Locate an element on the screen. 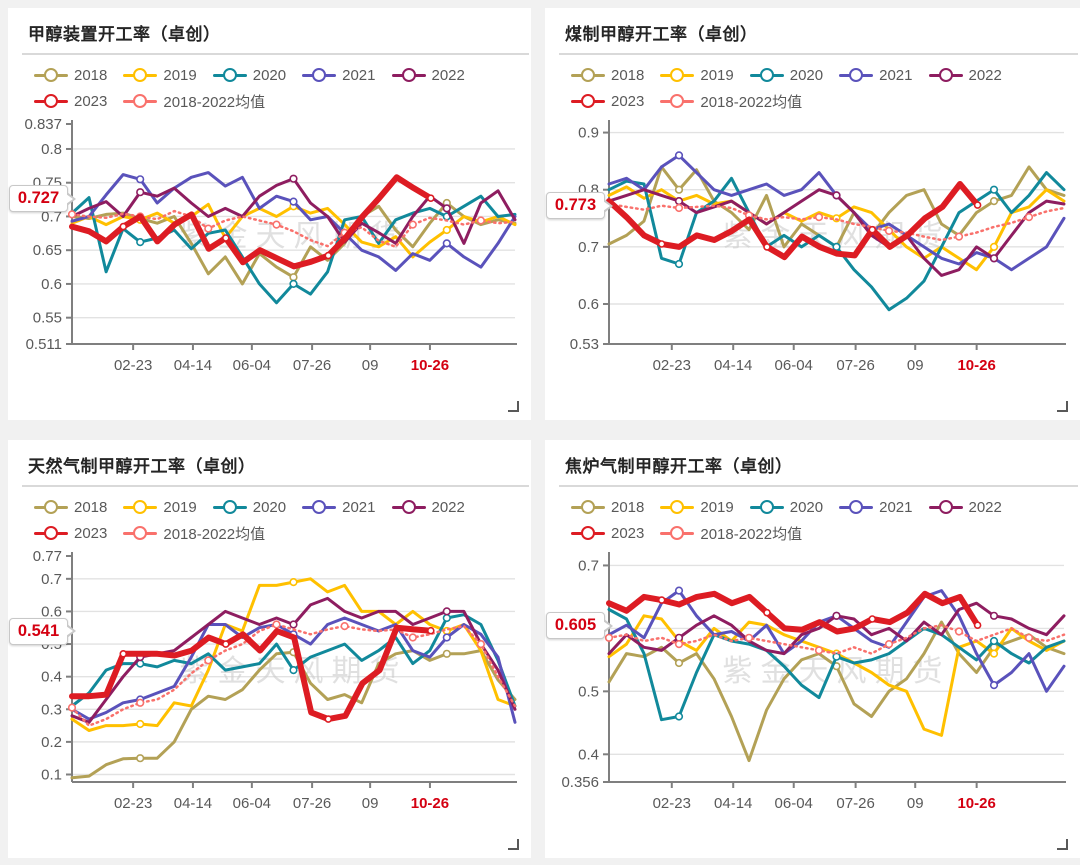 Image resolution: width=1080 pixels, height=865 pixels. current-value-label: 0.727 is located at coordinates (42, 199).